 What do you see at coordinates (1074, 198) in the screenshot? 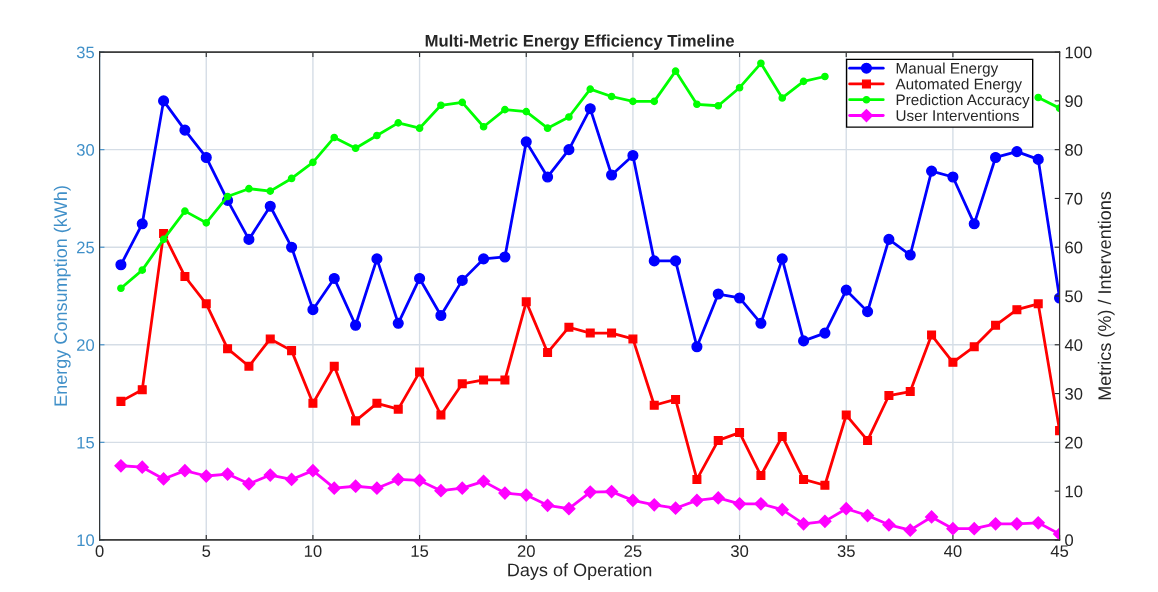
I see `y2-tick-label: 70` at bounding box center [1074, 198].